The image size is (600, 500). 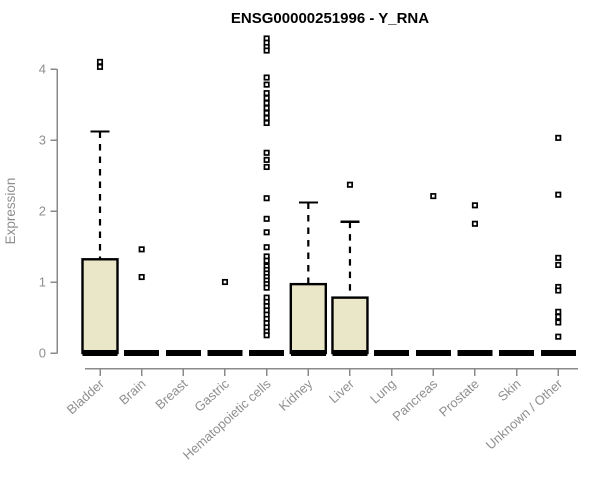 What do you see at coordinates (383, 391) in the screenshot?
I see `x-tick-label: Lung` at bounding box center [383, 391].